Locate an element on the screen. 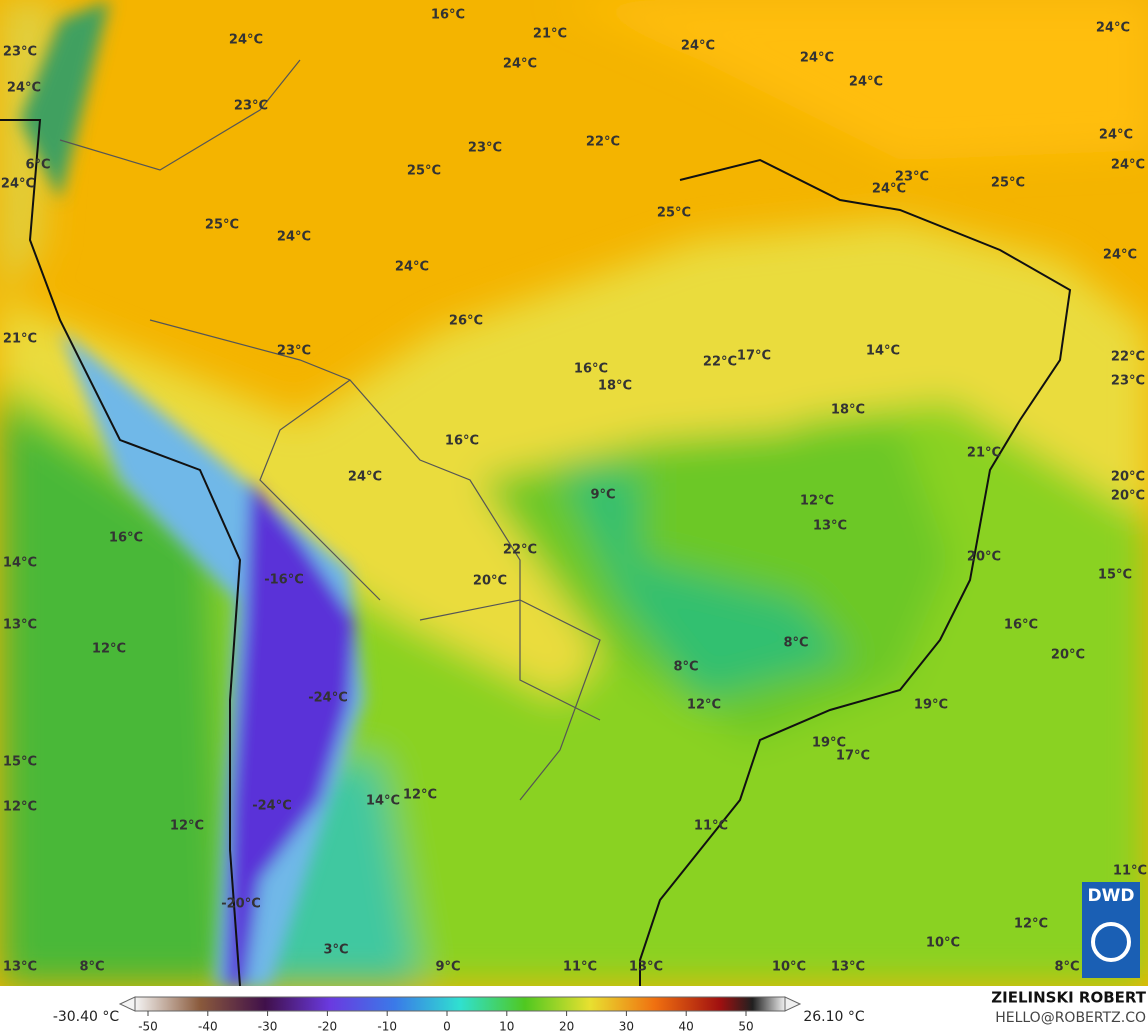 This screenshot has height=1035, width=1148. email: HELLO@ROBERTZ.CO is located at coordinates (1070, 1018).